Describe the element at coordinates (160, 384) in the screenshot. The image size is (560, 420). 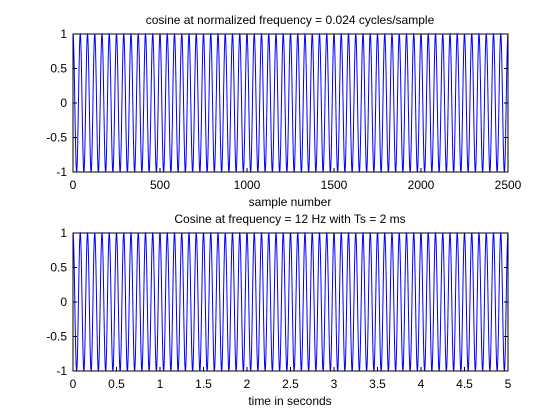
I see `x-tick-label: 1` at that location.